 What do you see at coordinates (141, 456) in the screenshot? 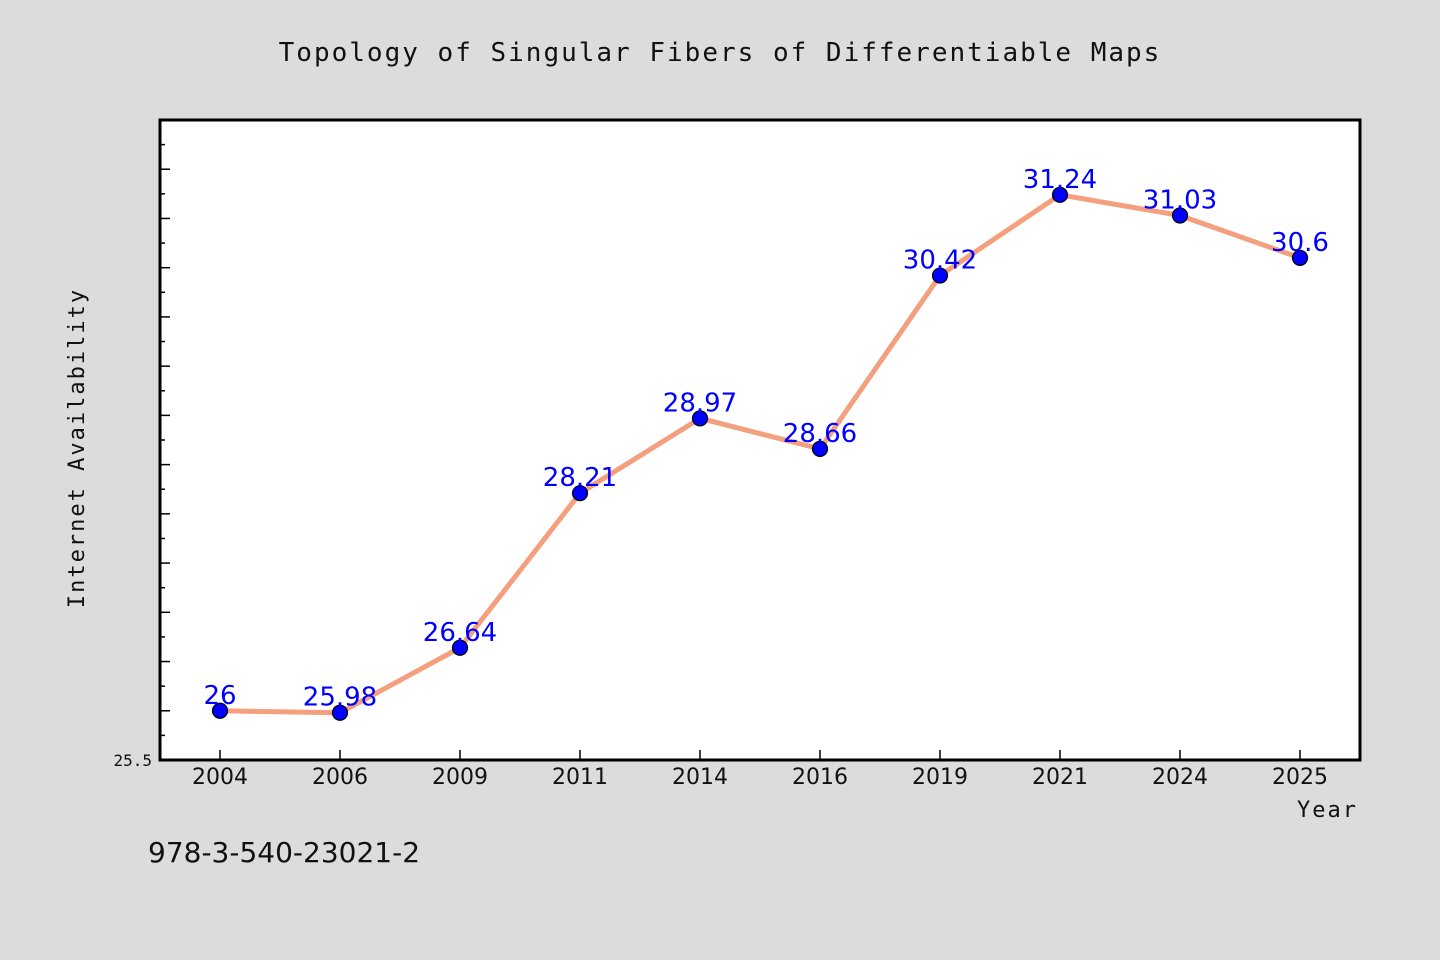
I see `y-axis-ticks: 25.5` at bounding box center [141, 456].